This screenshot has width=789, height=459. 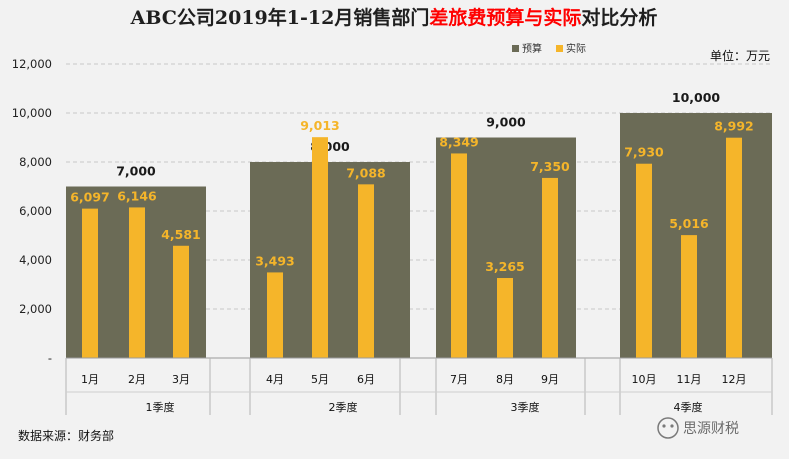 I want to click on actual-data-label: 6,146, so click(x=137, y=195).